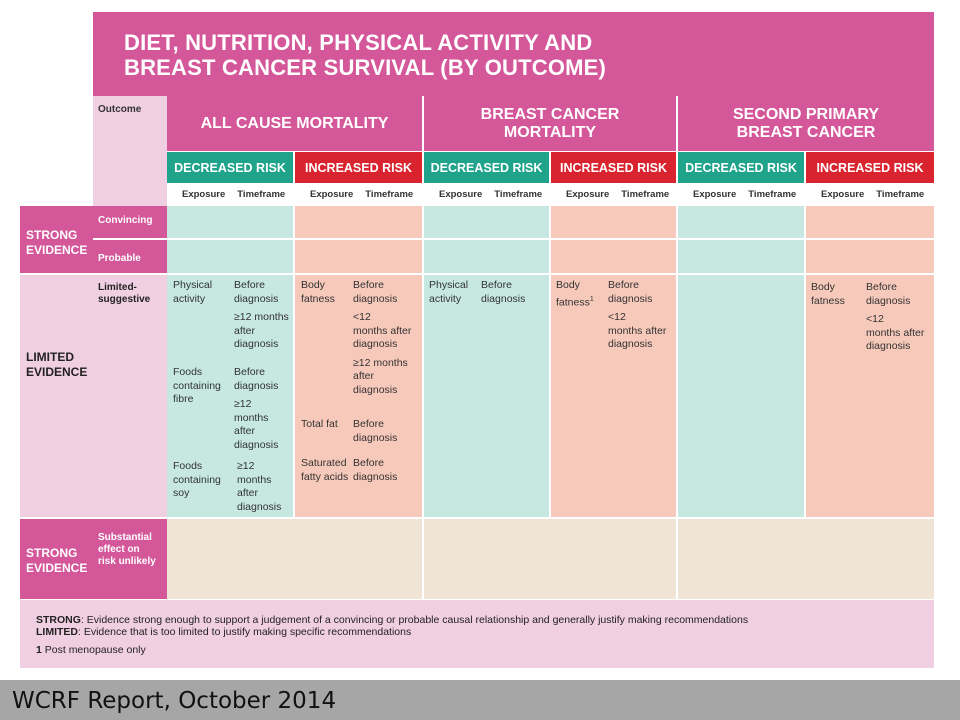 The width and height of the screenshot is (960, 720). Describe the element at coordinates (125, 220) in the screenshot. I see `convincing-label: Convincing` at that location.